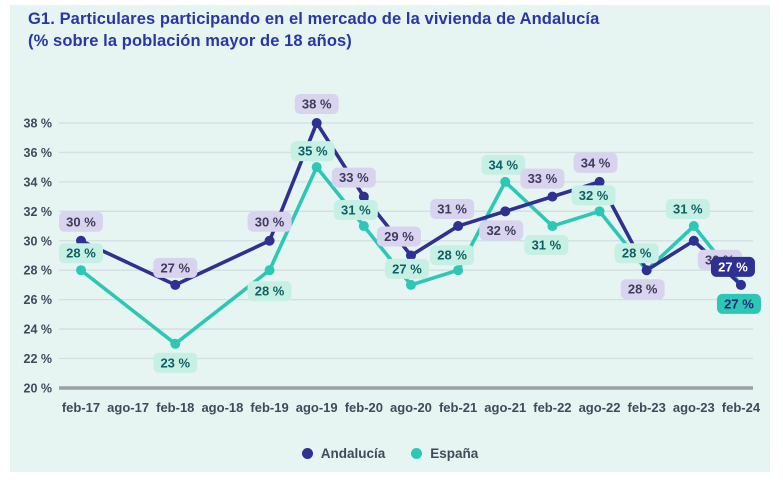 The height and width of the screenshot is (499, 783). I want to click on y-axis-tick-label: 38 %, so click(38, 124).